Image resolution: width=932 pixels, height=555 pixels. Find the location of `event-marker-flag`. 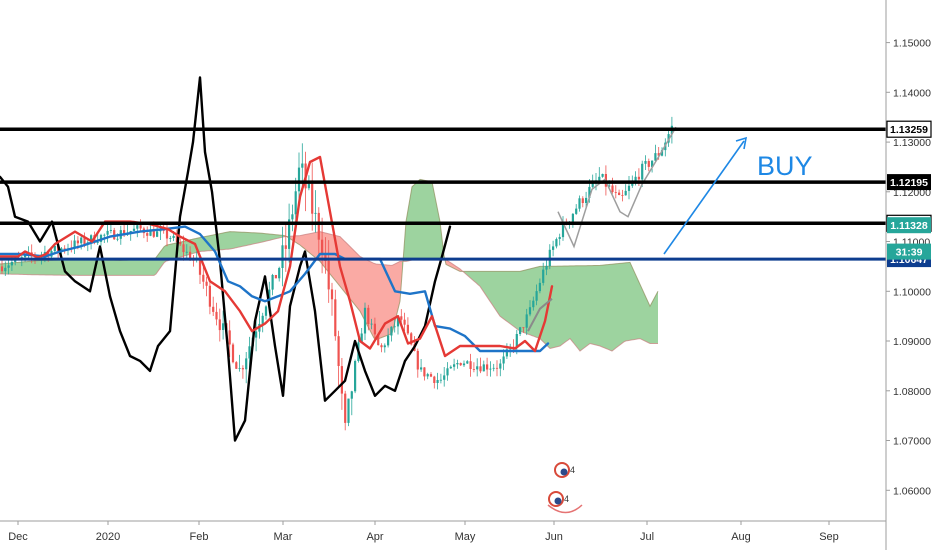

event-marker-flag is located at coordinates (558, 501).